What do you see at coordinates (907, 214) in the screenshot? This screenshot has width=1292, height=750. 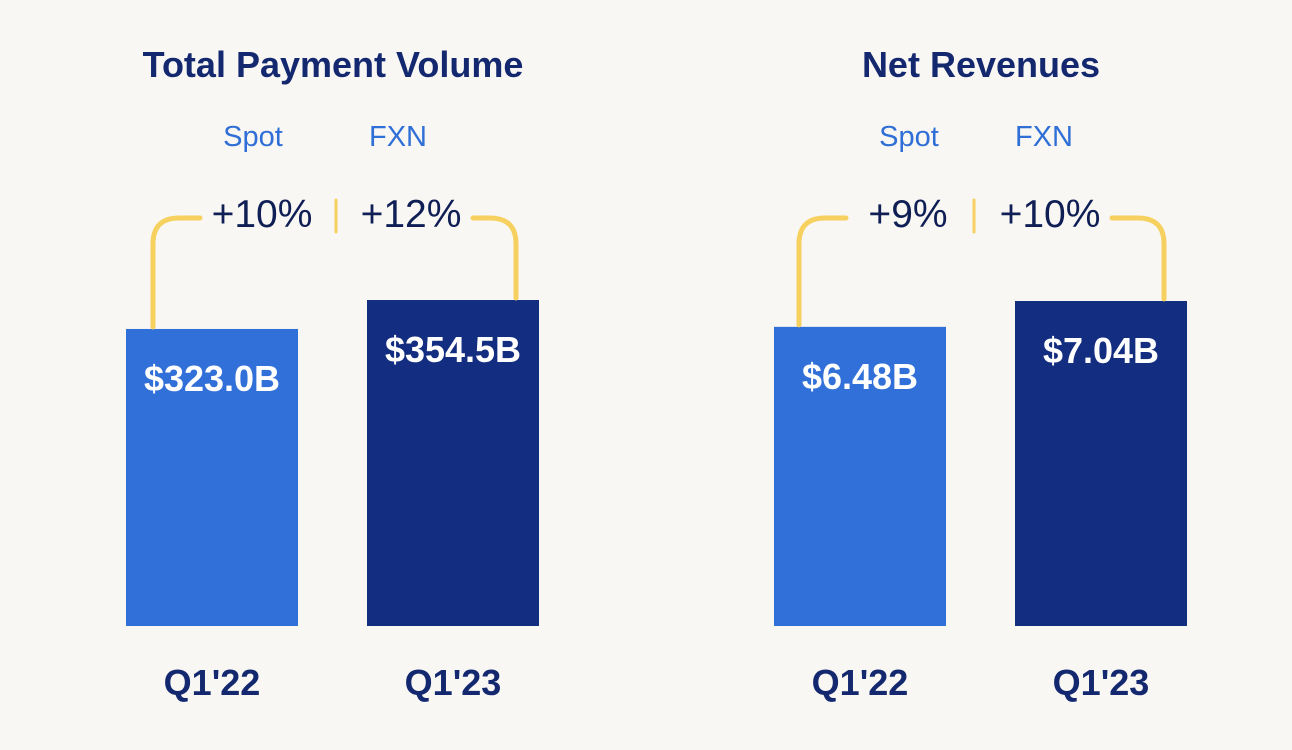 I see `spot-growth-value: +9%` at bounding box center [907, 214].